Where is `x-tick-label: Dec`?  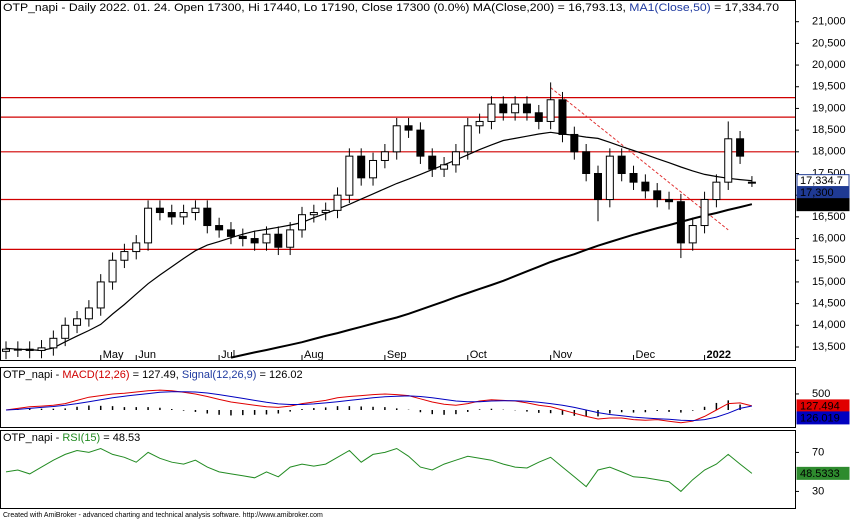
x-tick-label: Dec is located at coordinates (646, 355).